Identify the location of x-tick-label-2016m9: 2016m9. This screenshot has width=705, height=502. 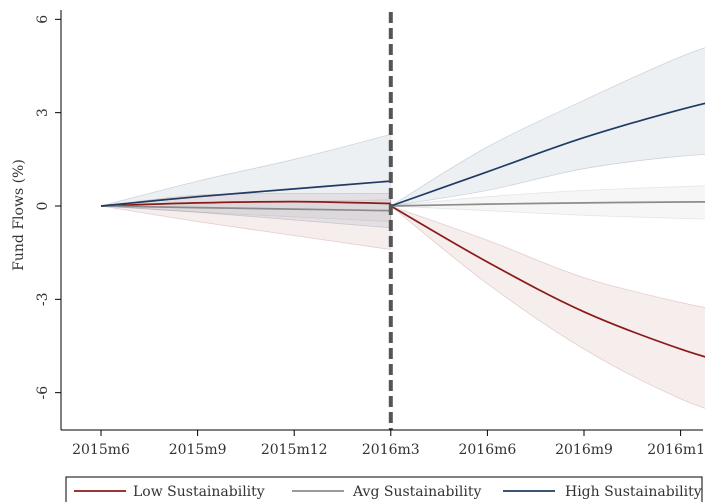
(584, 450).